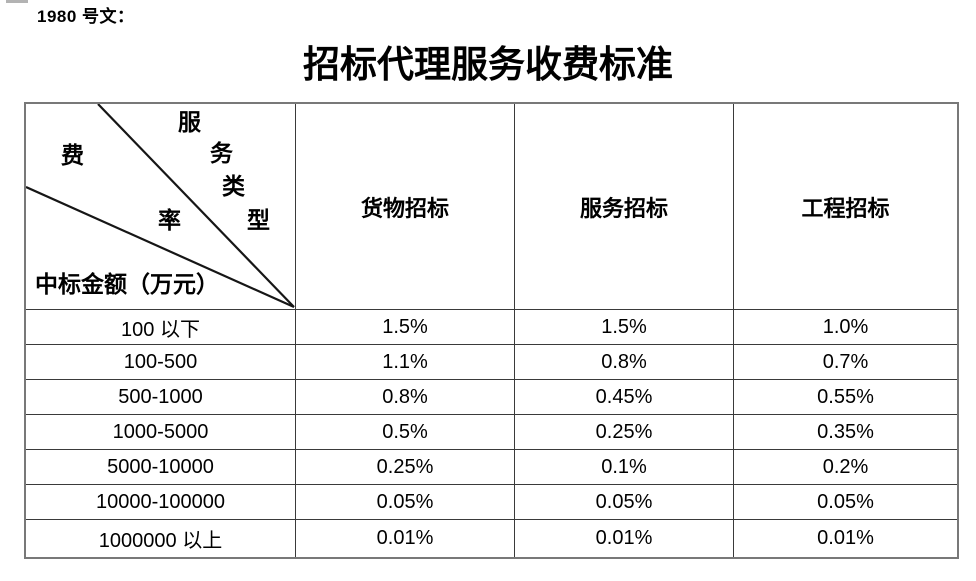 Image resolution: width=976 pixels, height=581 pixels. Describe the element at coordinates (845, 207) in the screenshot. I see `column-header-works: 工程招标` at that location.